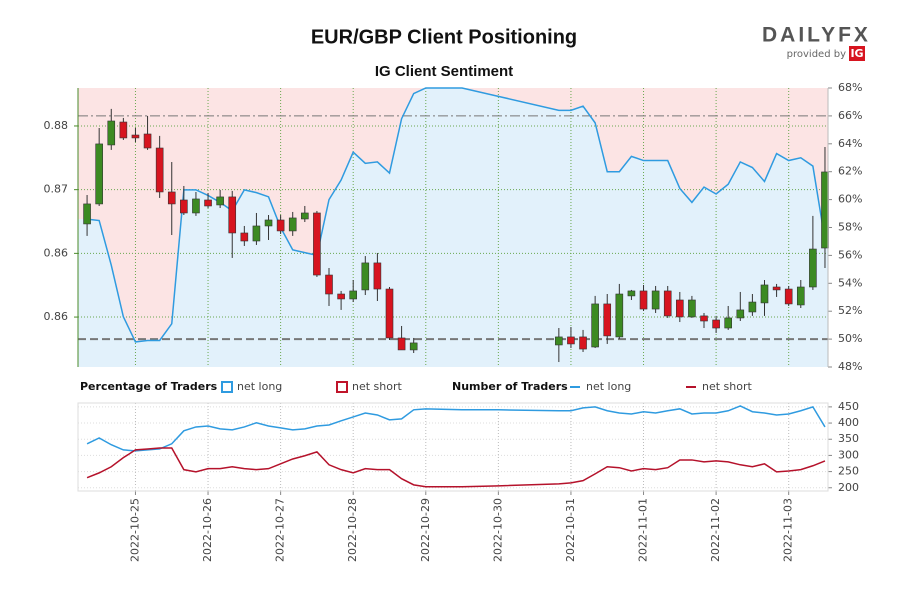 The height and width of the screenshot is (600, 900). Describe the element at coordinates (848, 438) in the screenshot. I see `traders-tick-label: 350` at that location.